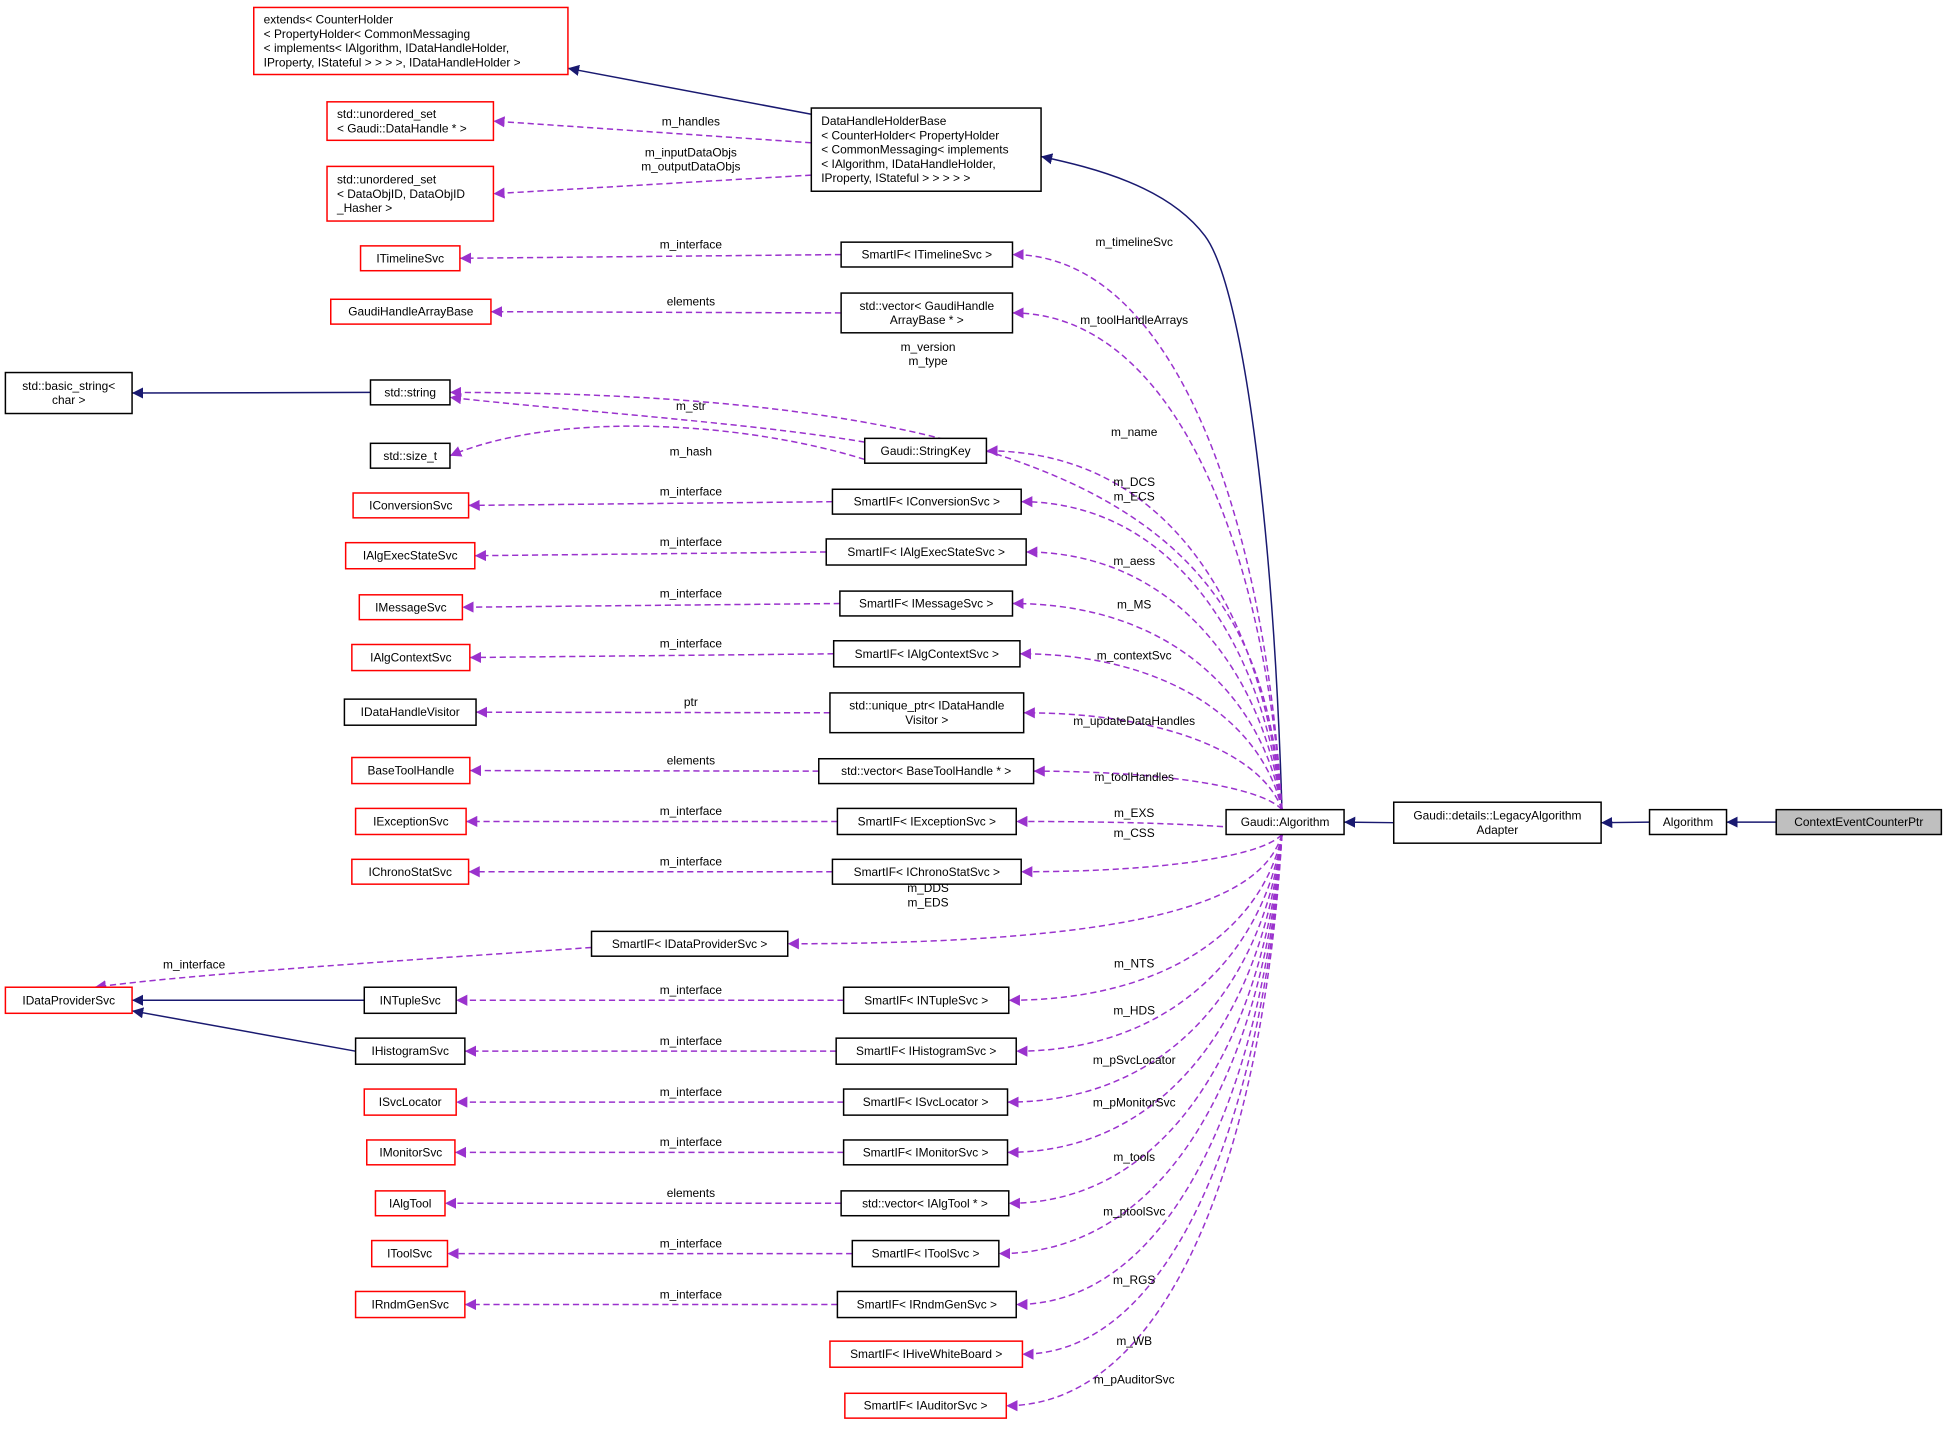  What do you see at coordinates (927, 313) in the screenshot?
I see `class-node-vec_ghab: std::vector< GaudiHandleArrayBase * >` at bounding box center [927, 313].